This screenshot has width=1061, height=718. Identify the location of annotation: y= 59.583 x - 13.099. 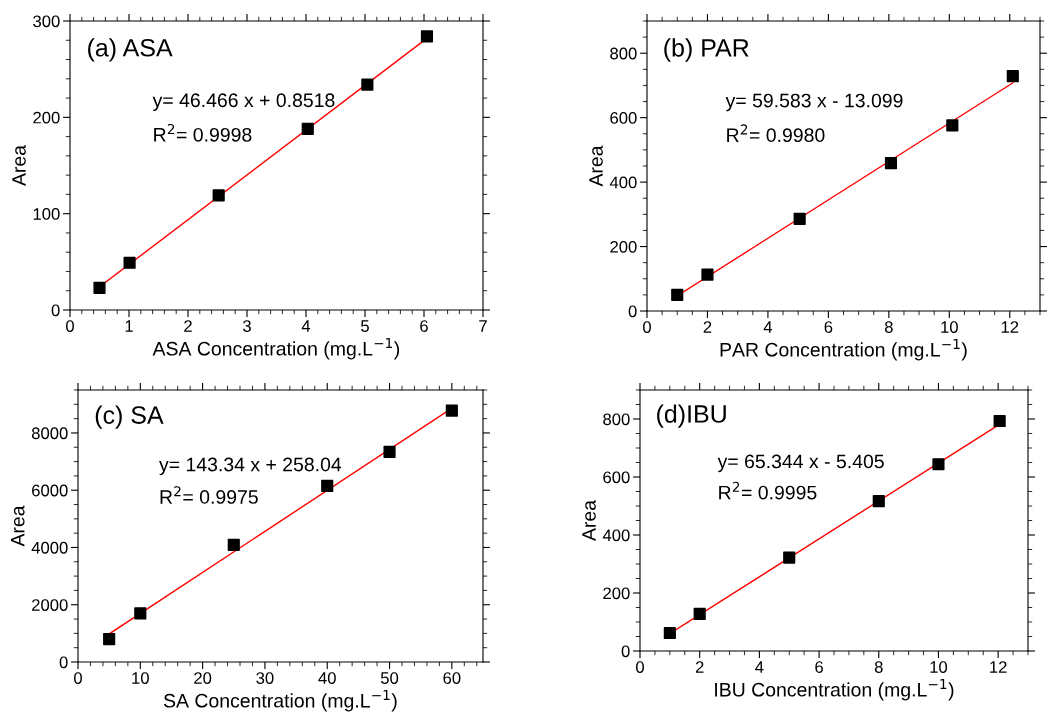
(814, 102).